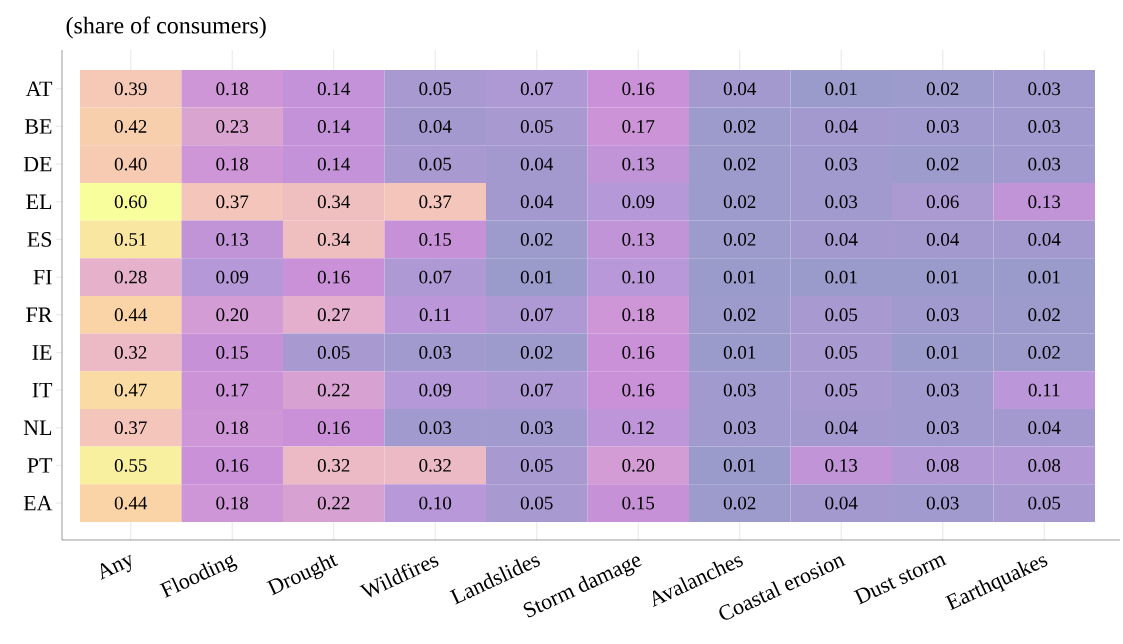 This screenshot has width=1123, height=644. What do you see at coordinates (39, 89) in the screenshot?
I see `y-tick-label: AT` at bounding box center [39, 89].